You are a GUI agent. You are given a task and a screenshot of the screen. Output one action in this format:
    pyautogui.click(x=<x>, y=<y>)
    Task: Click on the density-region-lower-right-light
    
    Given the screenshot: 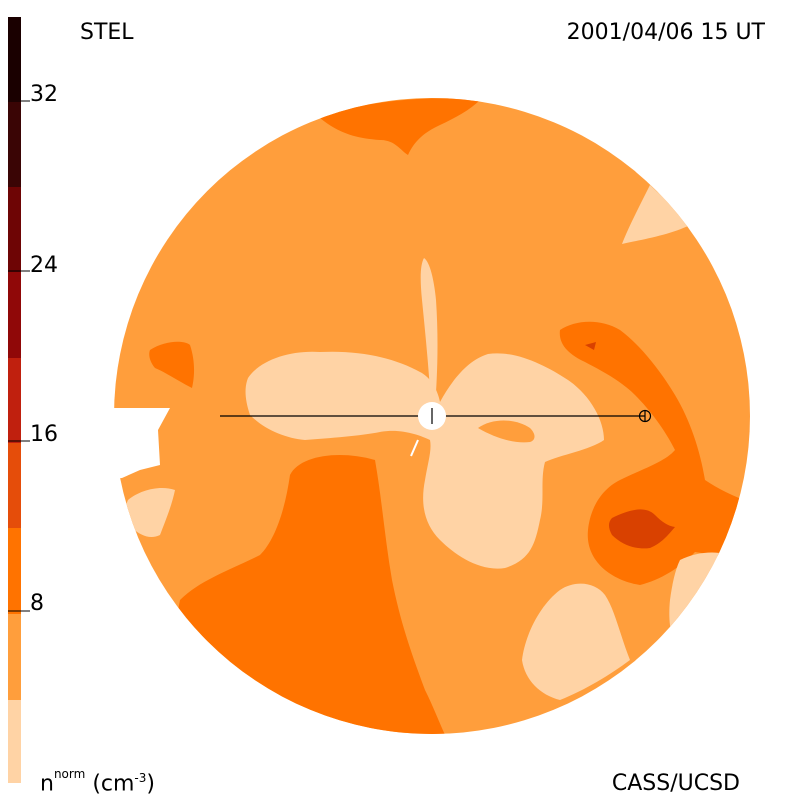 What is the action you would take?
    pyautogui.click(x=576, y=641)
    